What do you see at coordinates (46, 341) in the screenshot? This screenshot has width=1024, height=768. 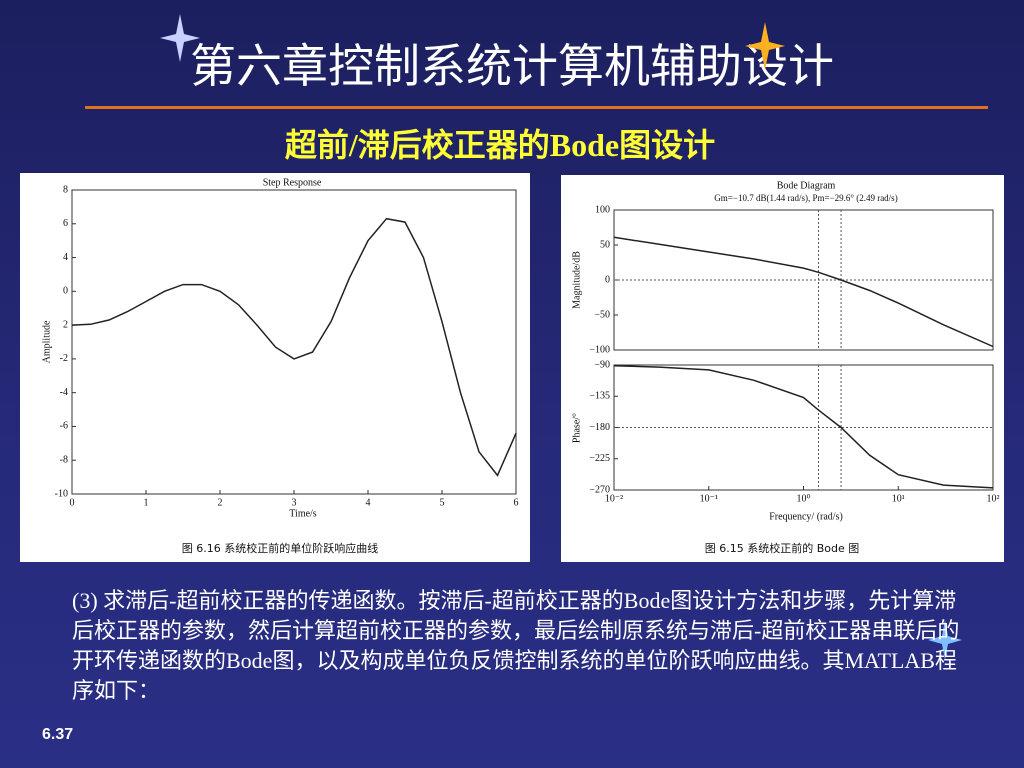 I see `y-axis-label: Amplitude` at bounding box center [46, 341].